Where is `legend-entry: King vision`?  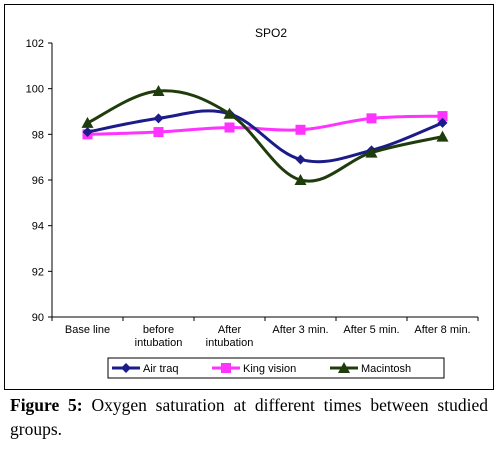
legend-entry: King vision is located at coordinates (254, 369).